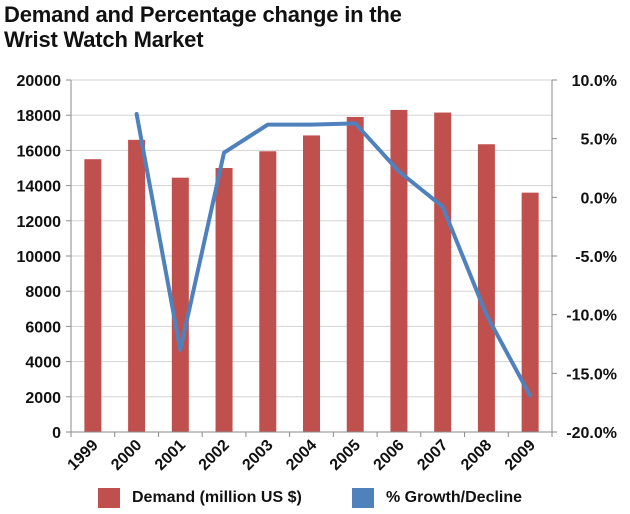  What do you see at coordinates (39, 187) in the screenshot?
I see `left-tick-label: 14000` at bounding box center [39, 187].